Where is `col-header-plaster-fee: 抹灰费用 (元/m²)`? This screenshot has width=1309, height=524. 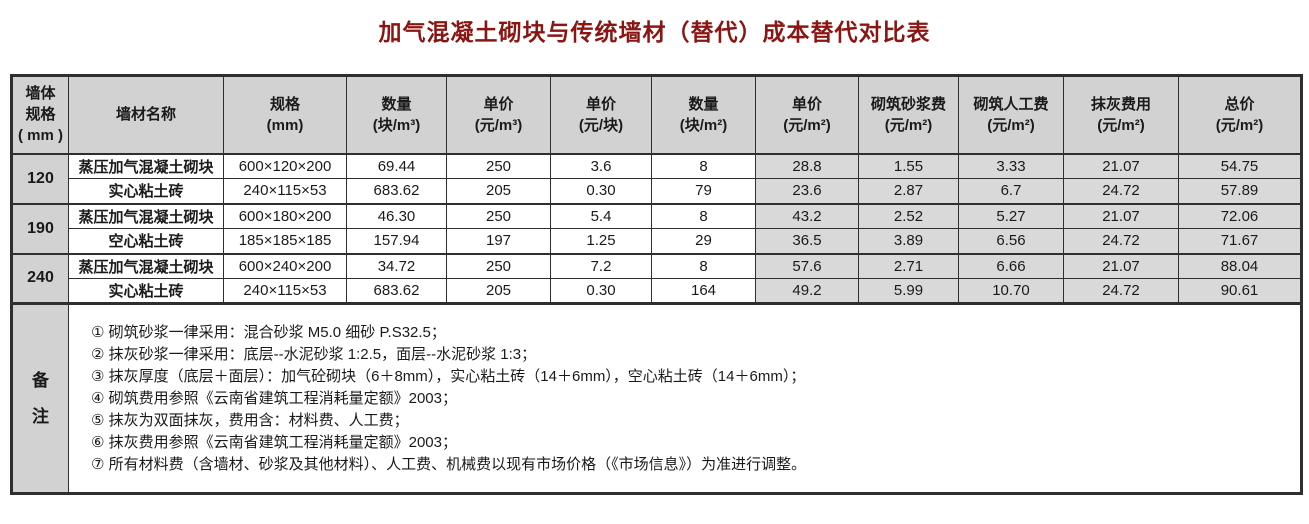
col-header-plaster-fee: 抹灰费用 (元/m²) is located at coordinates (1121, 115).